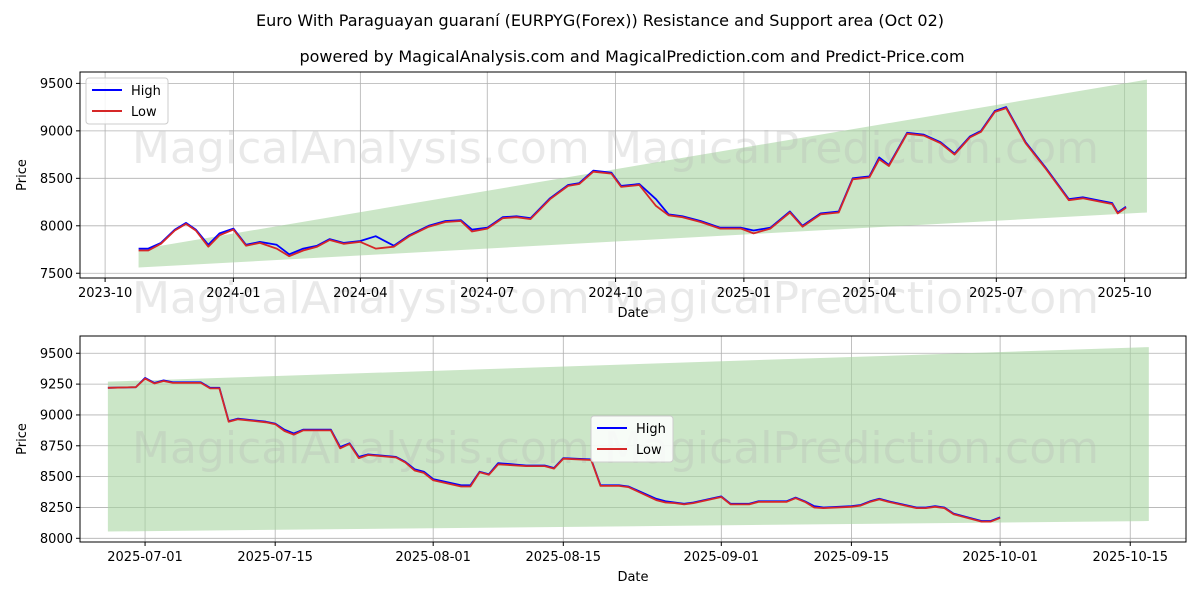 The width and height of the screenshot is (1200, 600). I want to click on x-tick-label: 2025-04, so click(869, 293).